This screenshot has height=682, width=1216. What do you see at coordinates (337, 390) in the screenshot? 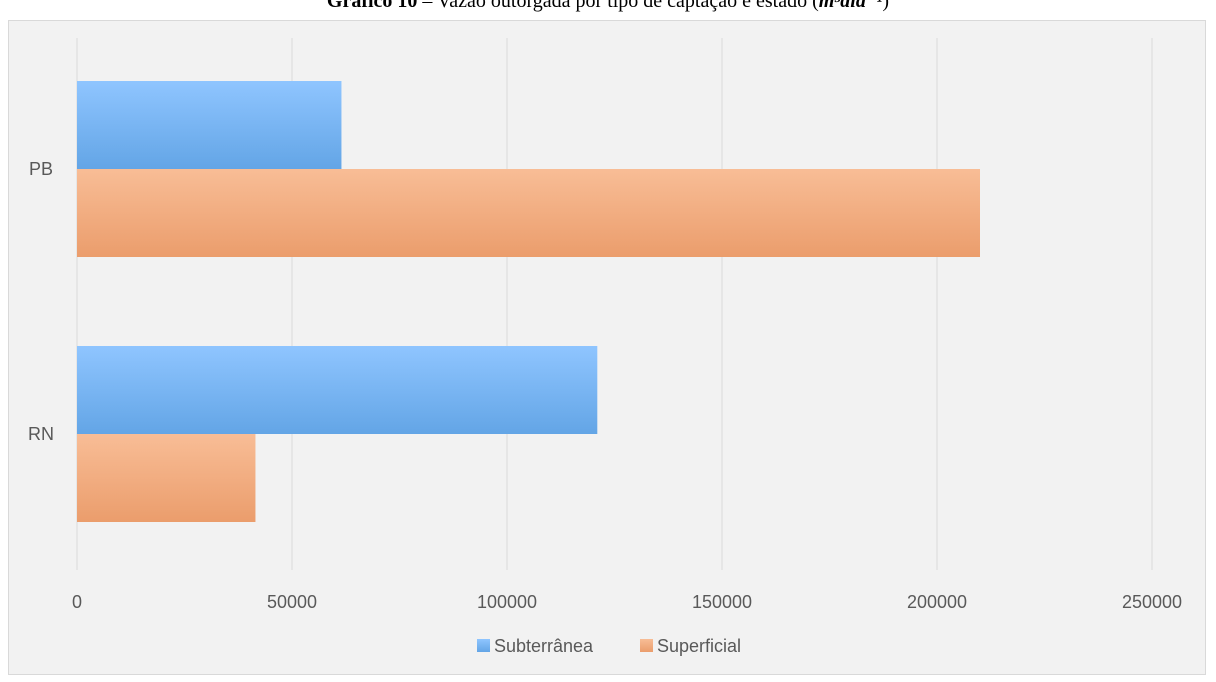
I see `bar-rn-subterranea` at bounding box center [337, 390].